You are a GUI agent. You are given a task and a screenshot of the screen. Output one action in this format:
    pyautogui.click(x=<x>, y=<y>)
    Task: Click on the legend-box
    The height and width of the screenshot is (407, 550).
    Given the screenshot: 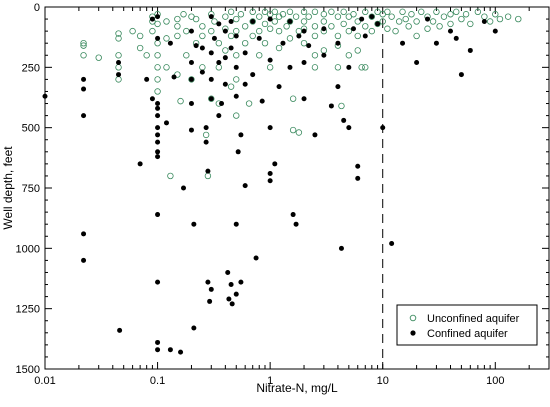 What is the action you would take?
    pyautogui.click(x=467, y=325)
    